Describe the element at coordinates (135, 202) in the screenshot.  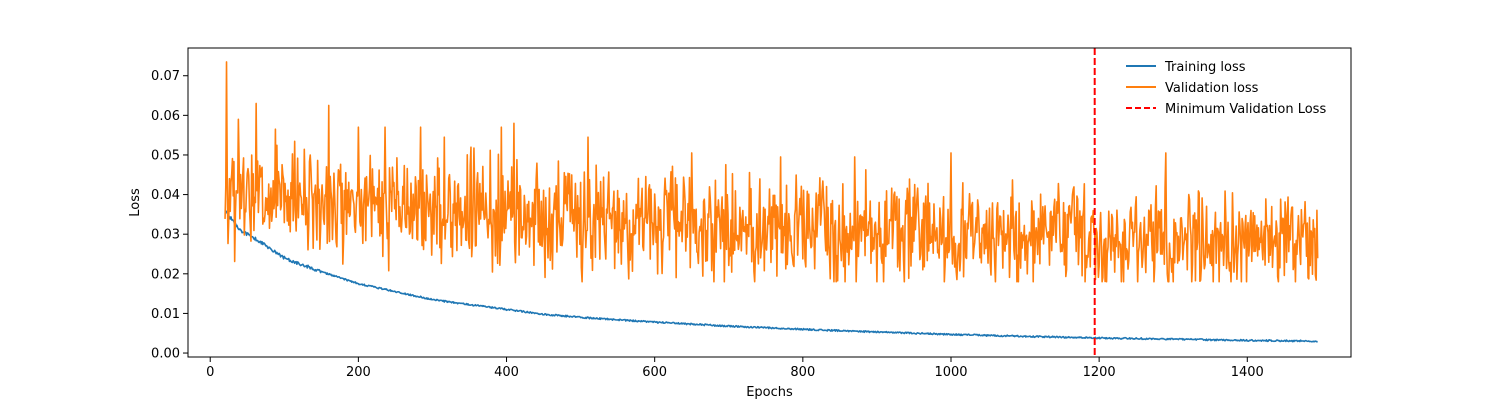
I see `y-axis-label: Loss` at that location.